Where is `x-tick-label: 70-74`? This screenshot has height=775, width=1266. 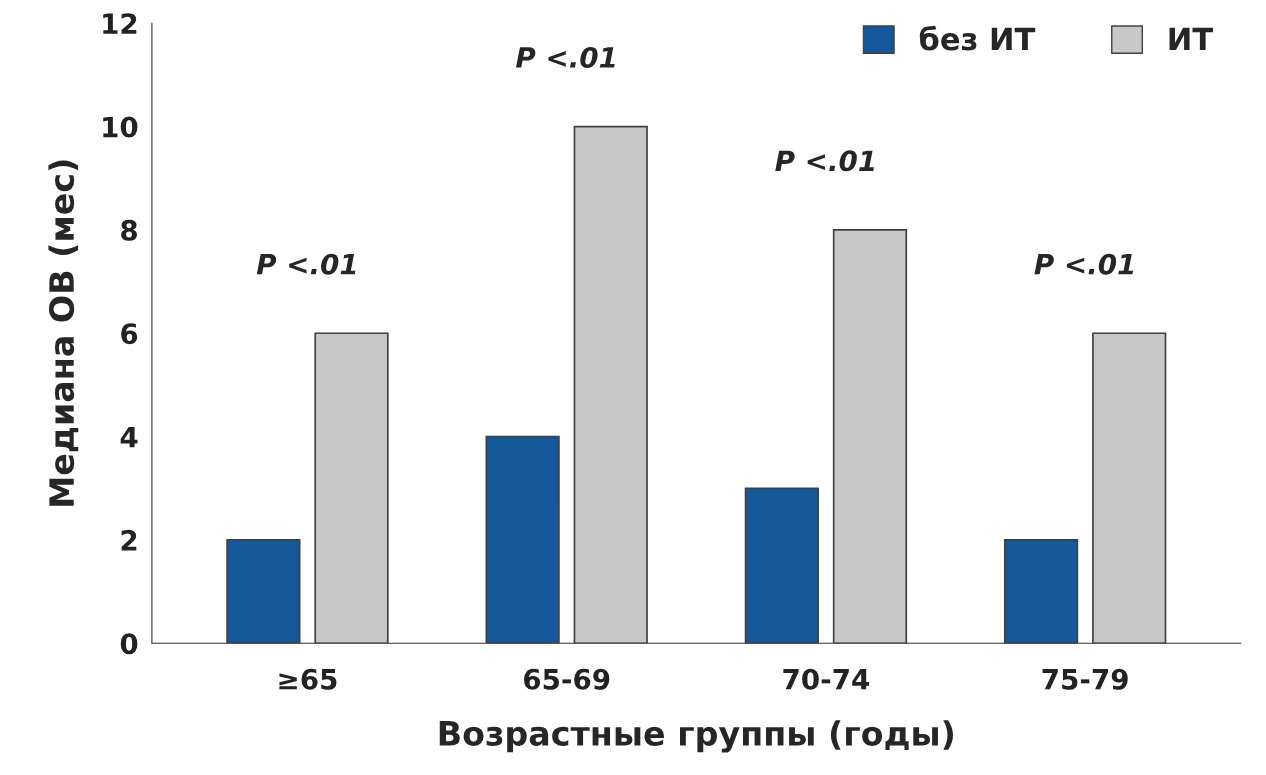
x-tick-label: 70-74 is located at coordinates (826, 679).